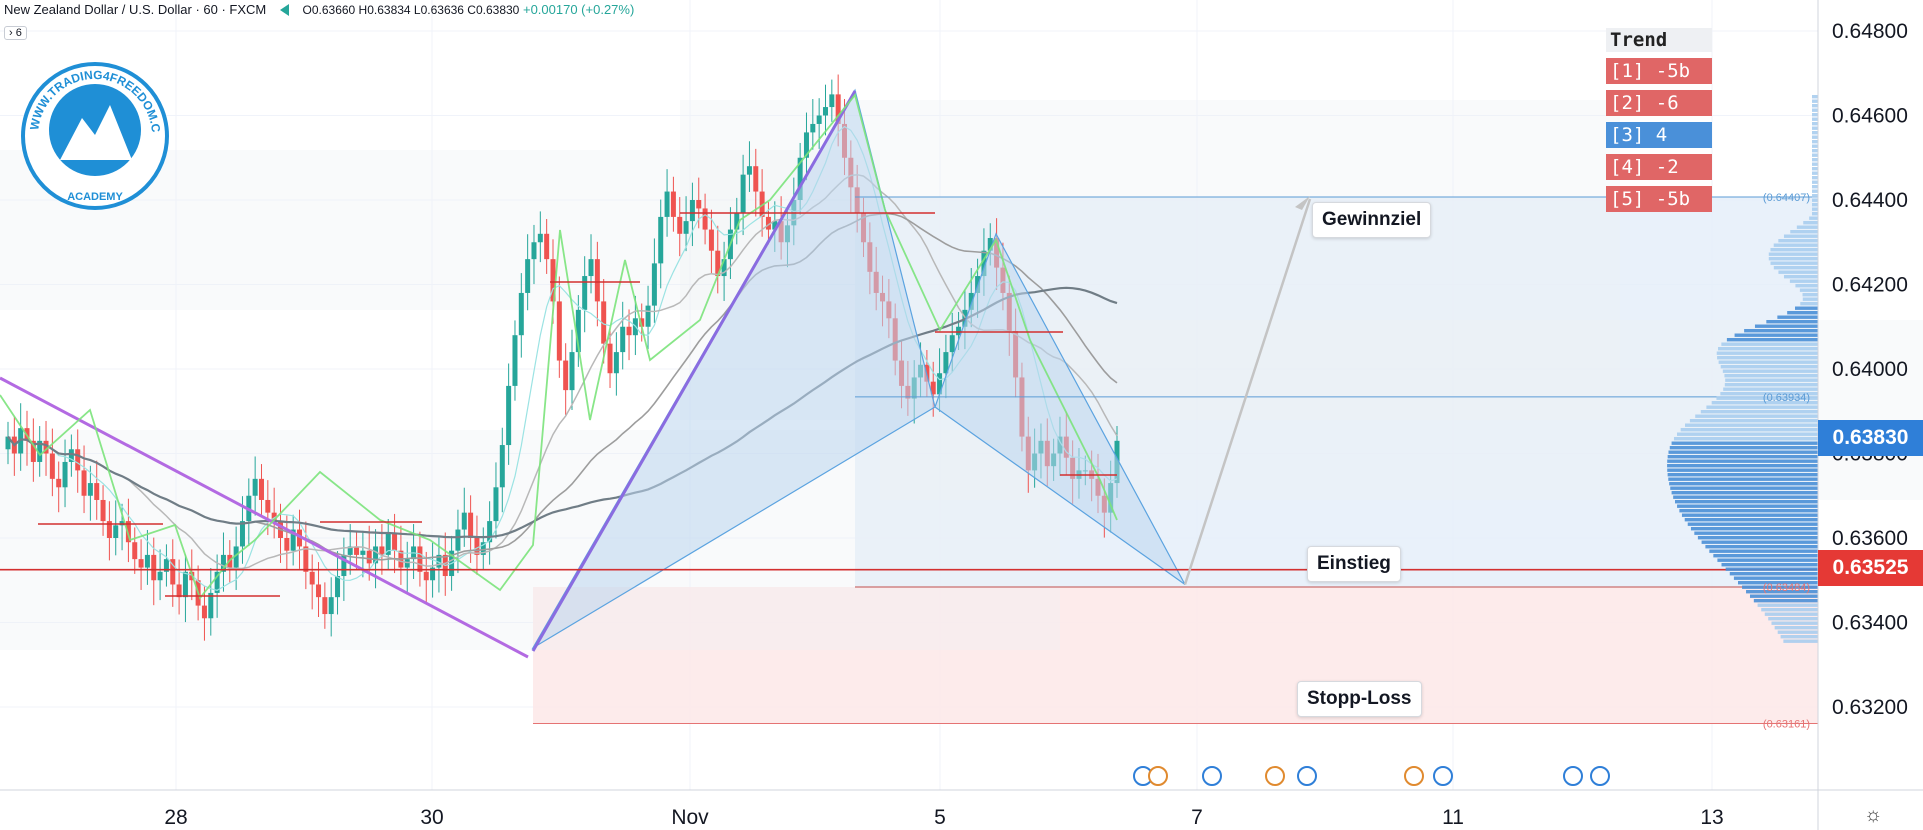 The image size is (1923, 830). Describe the element at coordinates (95, 197) in the screenshot. I see `logo-subtext: ACADEMY` at that location.